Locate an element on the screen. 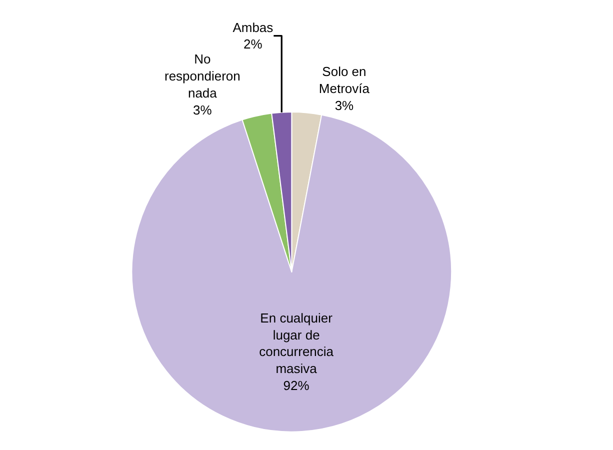 This screenshot has height=450, width=613. data-label: 92% is located at coordinates (296, 385).